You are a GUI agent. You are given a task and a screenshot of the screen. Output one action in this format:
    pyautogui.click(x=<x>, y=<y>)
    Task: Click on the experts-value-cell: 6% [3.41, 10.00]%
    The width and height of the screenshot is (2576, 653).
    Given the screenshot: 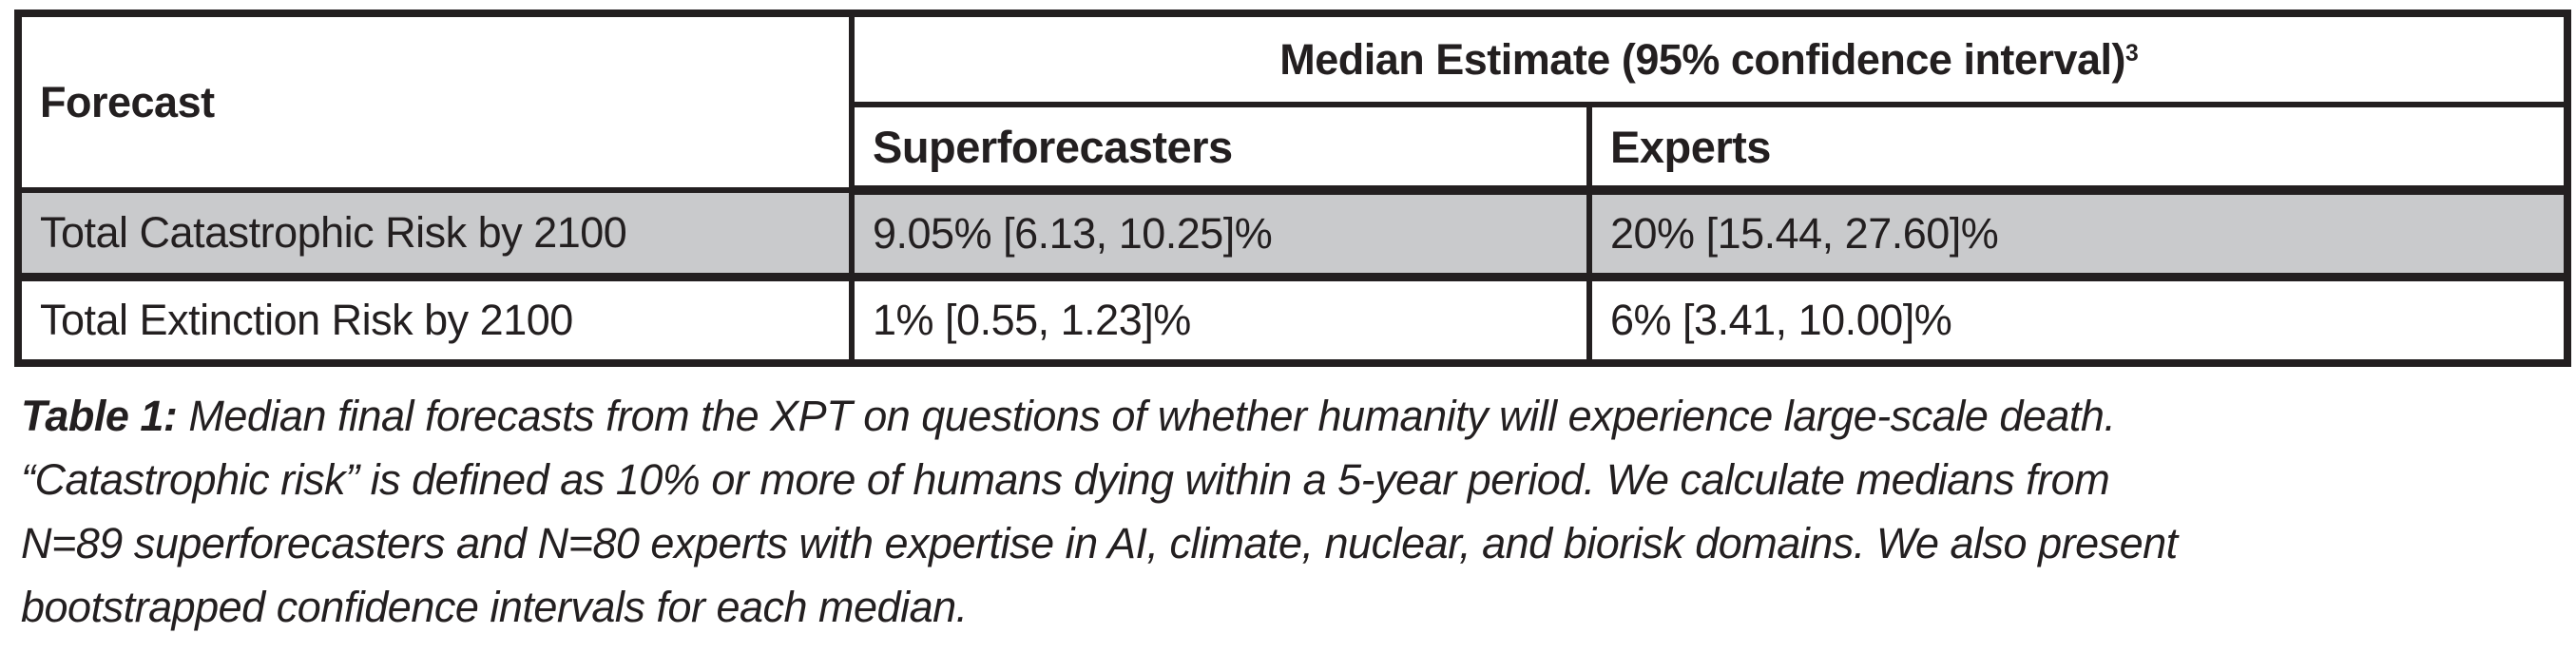 What is the action you would take?
    pyautogui.click(x=2078, y=319)
    